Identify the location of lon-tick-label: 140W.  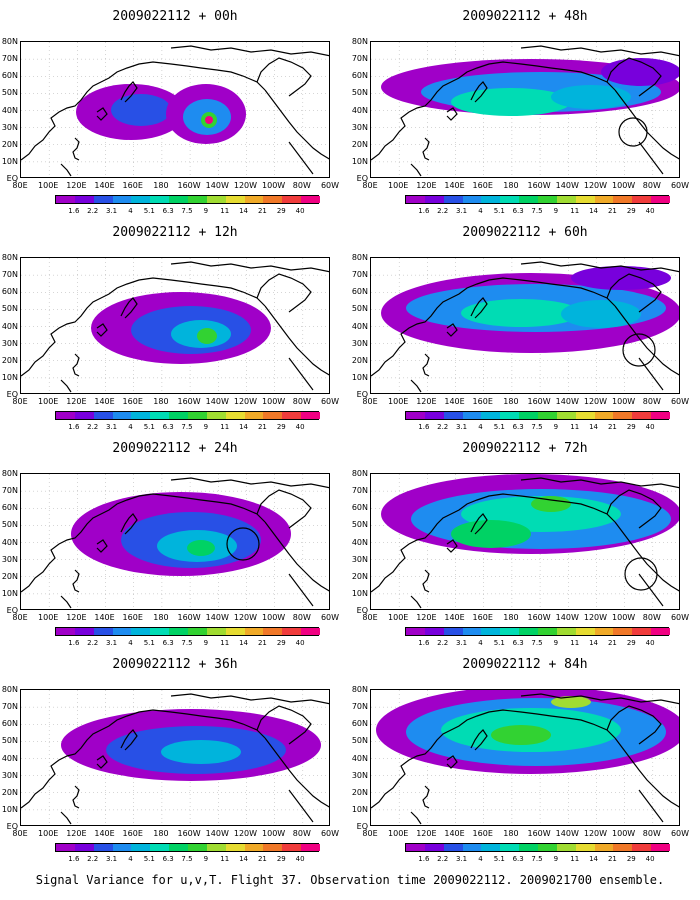
(217, 185).